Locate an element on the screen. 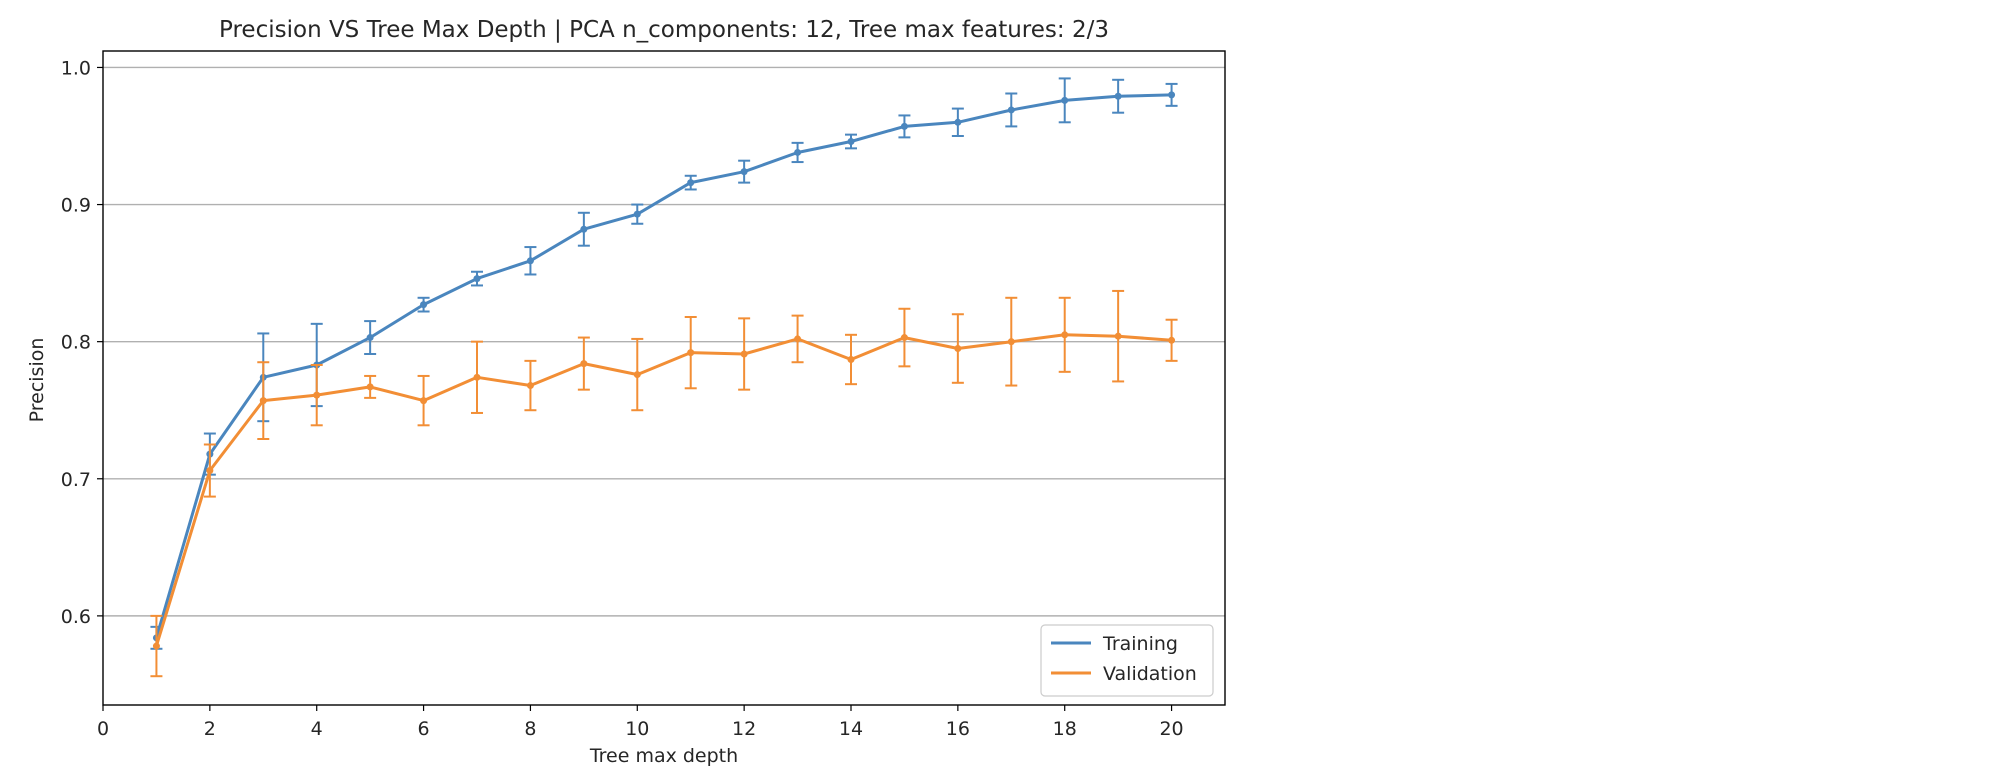 The width and height of the screenshot is (2012, 782). x-tick-label: 0 is located at coordinates (103, 729).